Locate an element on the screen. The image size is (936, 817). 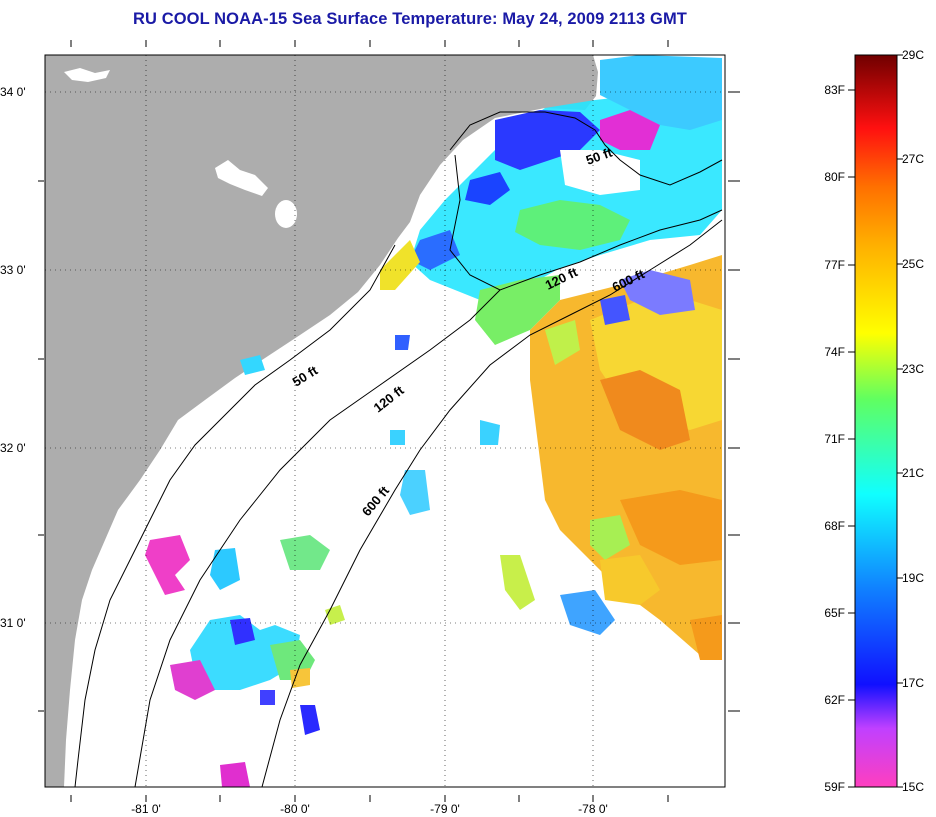
lat-label-33: 33 0' is located at coordinates (13, 270).